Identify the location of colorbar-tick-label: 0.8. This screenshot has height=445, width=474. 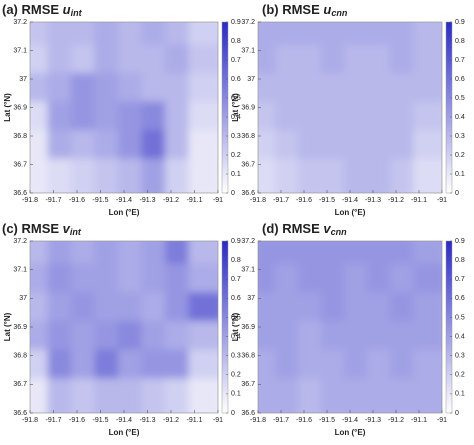
(460, 260).